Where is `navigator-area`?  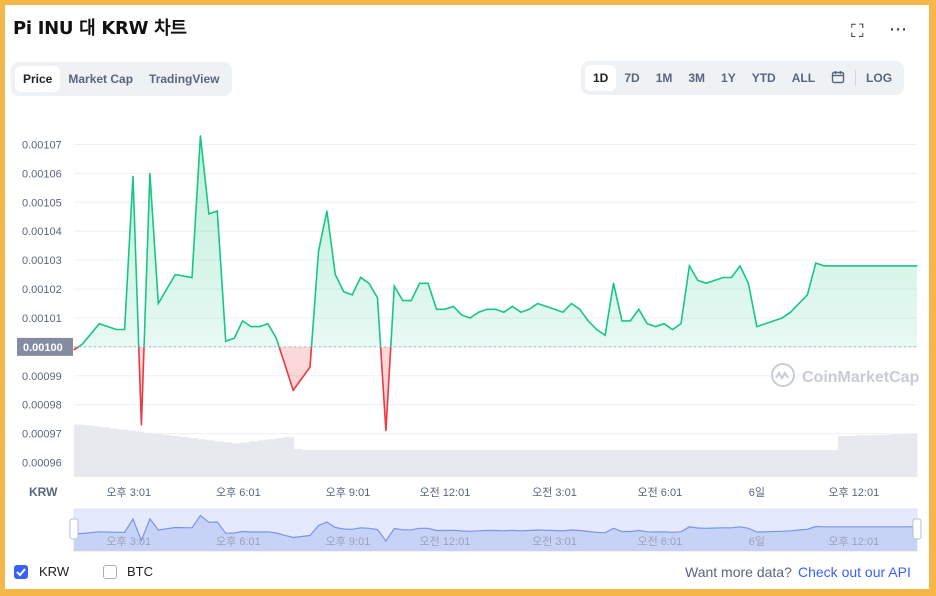
navigator-area is located at coordinates (495, 533).